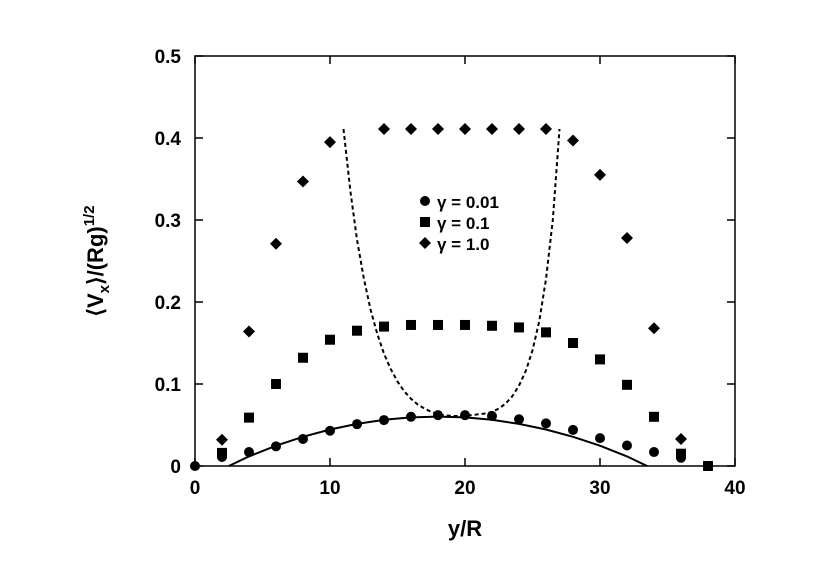 The height and width of the screenshot is (583, 820). What do you see at coordinates (195, 488) in the screenshot?
I see `x-tick-label: 0` at bounding box center [195, 488].